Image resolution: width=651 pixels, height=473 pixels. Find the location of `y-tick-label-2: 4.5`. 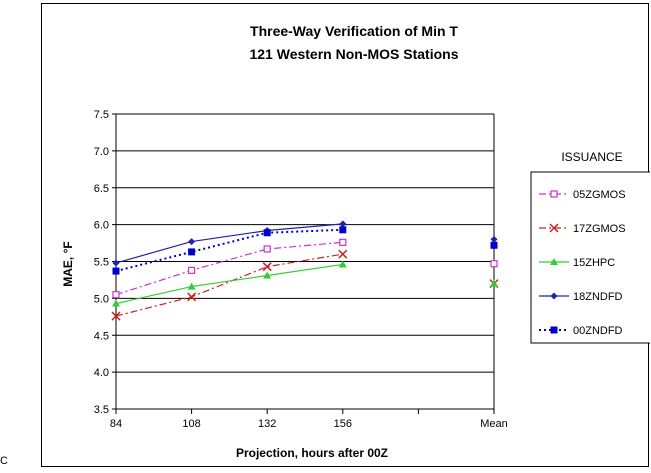

y-tick-label-2: 4.5 is located at coordinates (101, 336).